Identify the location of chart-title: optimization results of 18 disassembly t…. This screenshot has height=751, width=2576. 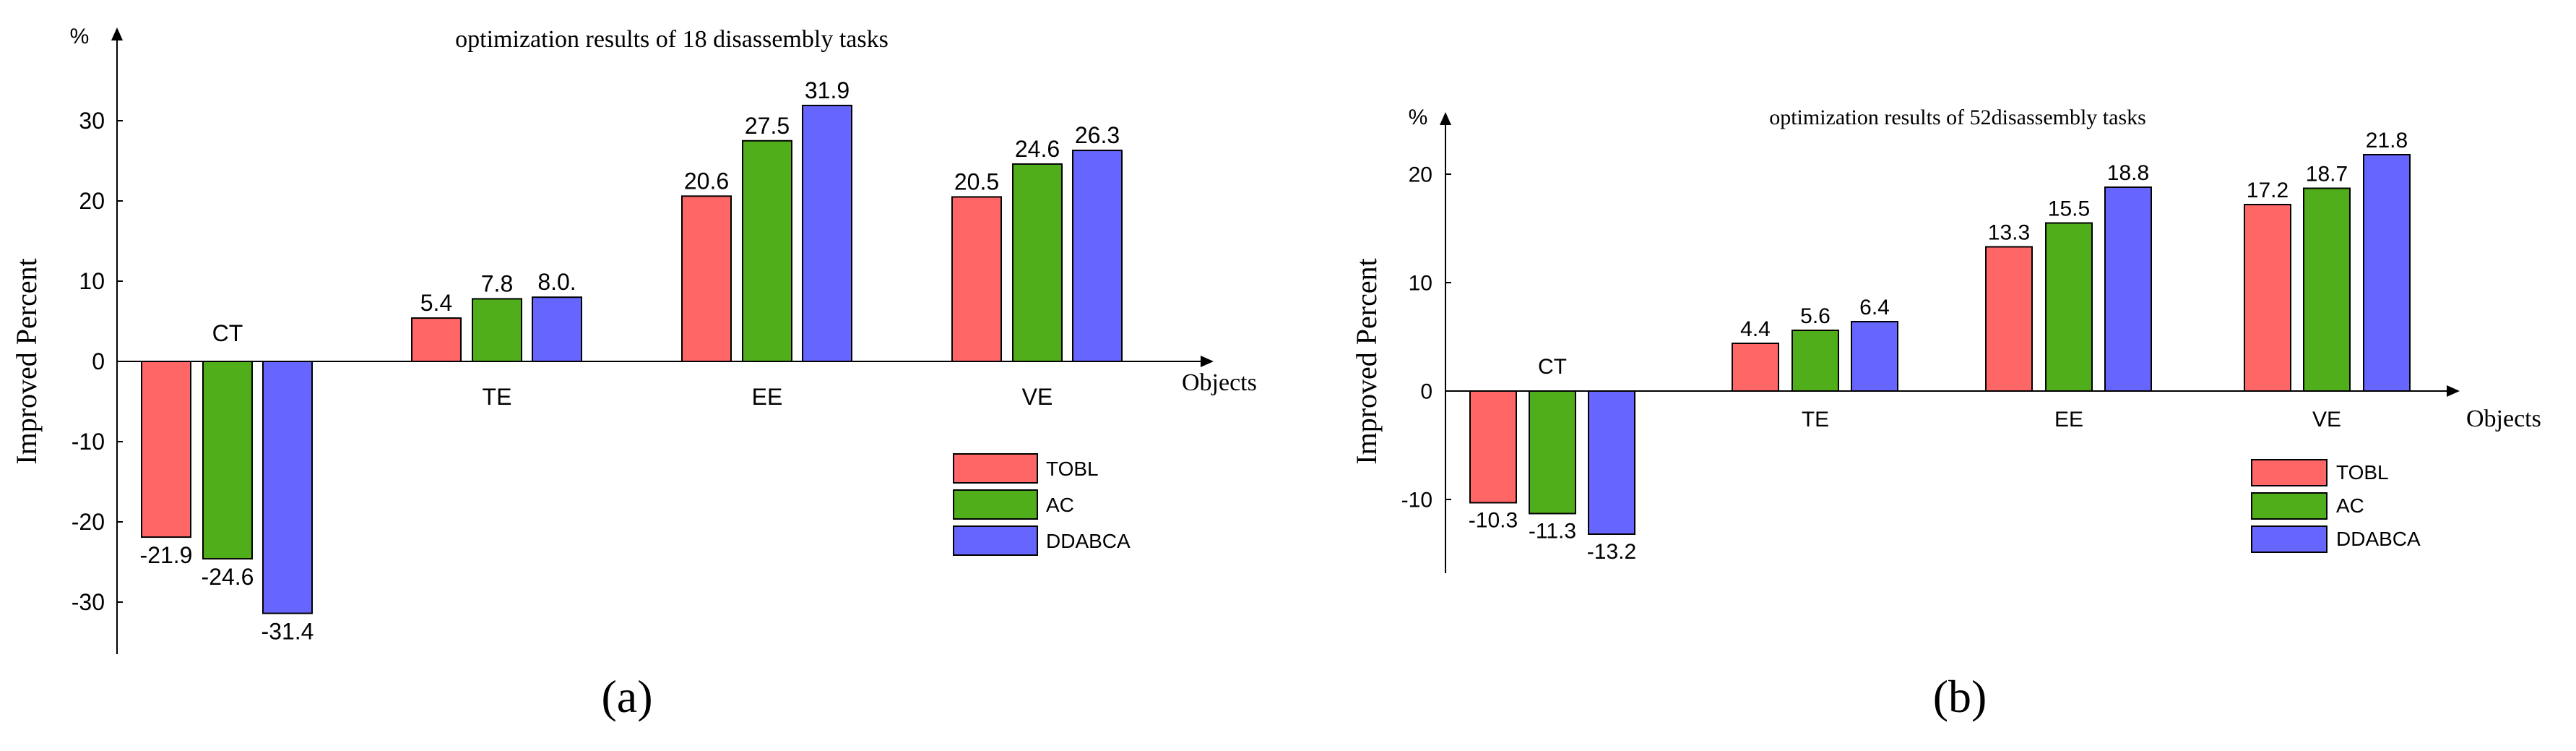
(672, 39).